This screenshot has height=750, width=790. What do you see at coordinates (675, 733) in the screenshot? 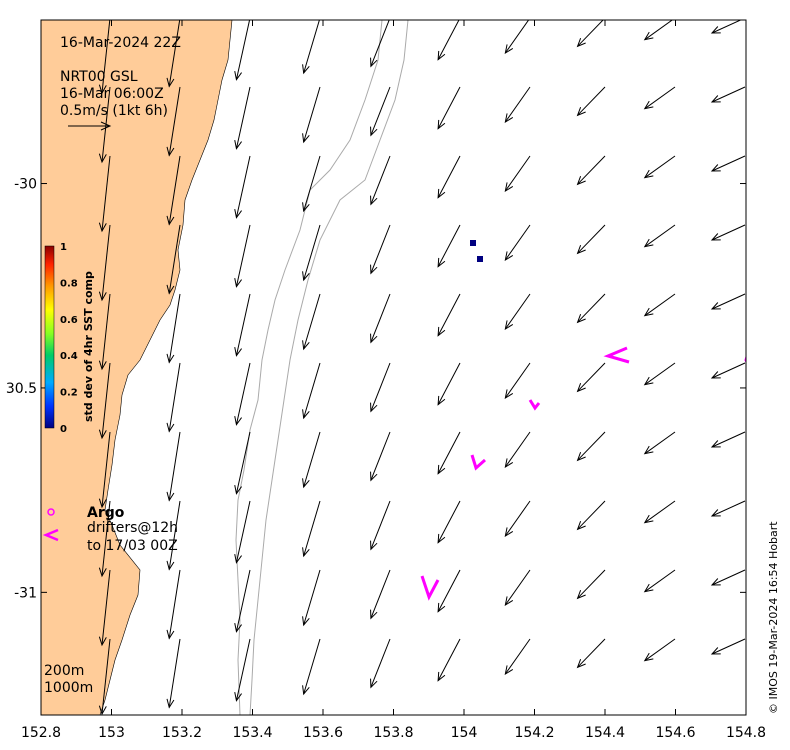
I see `x-tick-label: 154.6` at bounding box center [675, 733].